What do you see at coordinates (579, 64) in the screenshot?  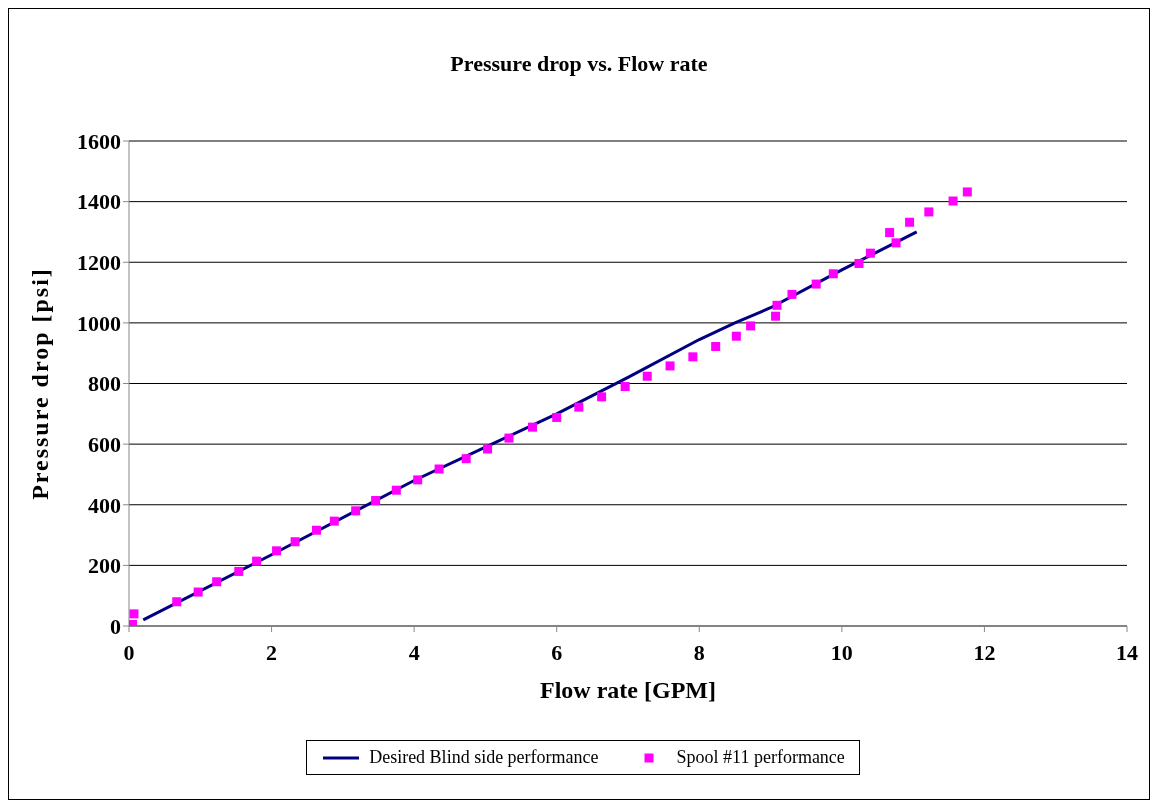 I see `chart-title: Pressure drop vs. Flow rate` at bounding box center [579, 64].